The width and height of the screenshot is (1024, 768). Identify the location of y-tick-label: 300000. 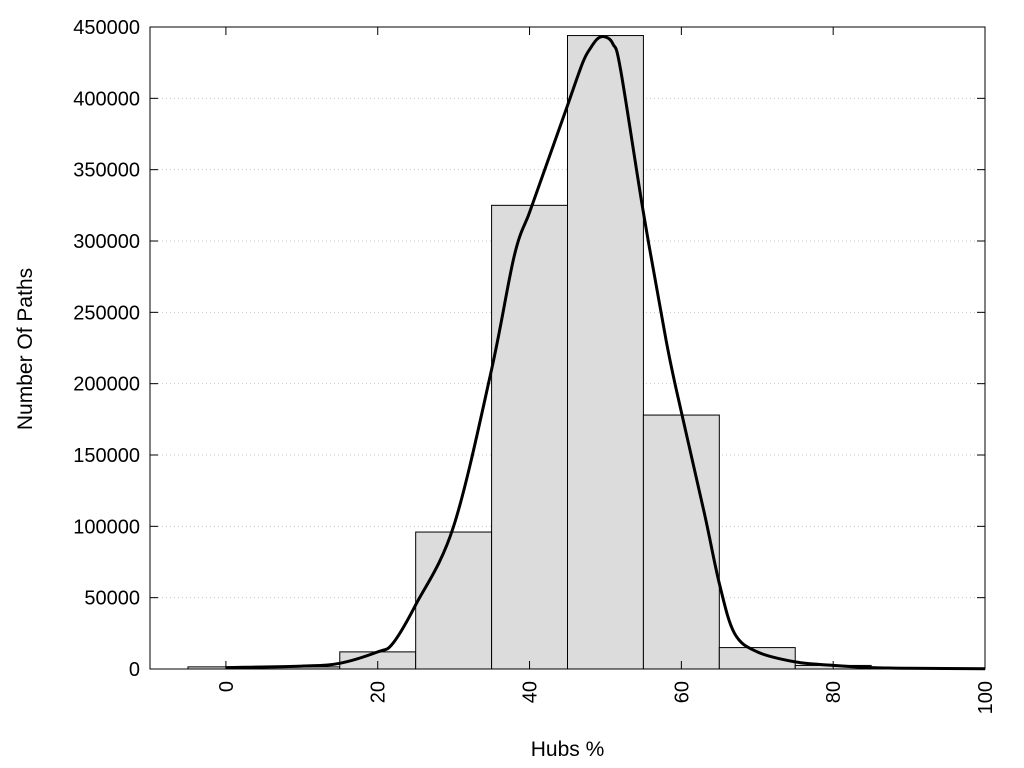
(106, 242).